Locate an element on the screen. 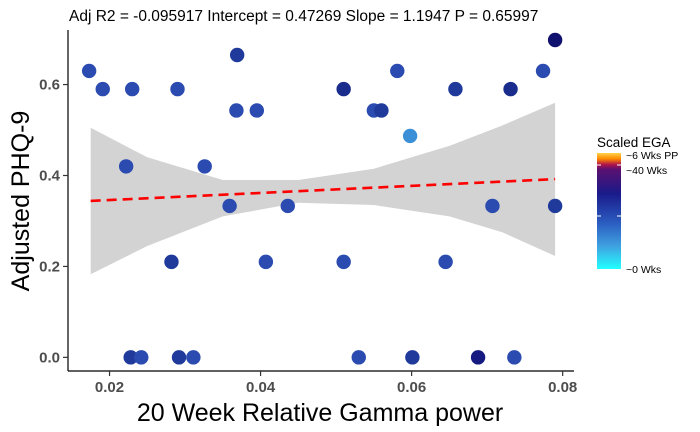  x-tick-label: 0.04 is located at coordinates (261, 387).